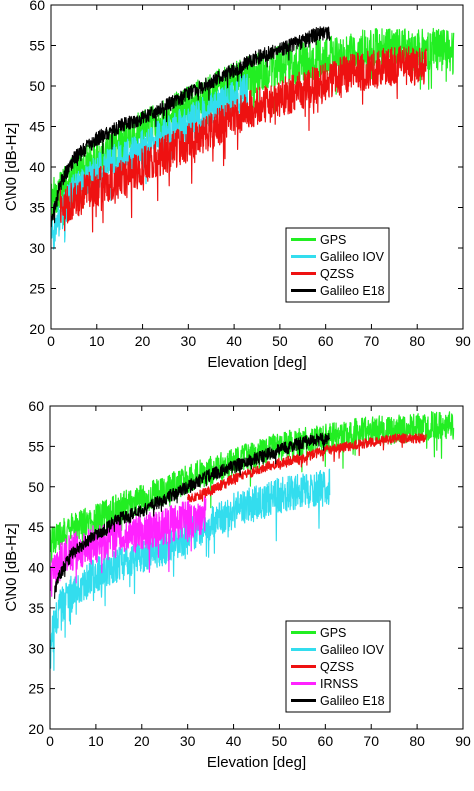 Image resolution: width=474 pixels, height=791 pixels. I want to click on legend: GPS Galileo IOV QZSS IRNSS Galileo E18, so click(338, 666).